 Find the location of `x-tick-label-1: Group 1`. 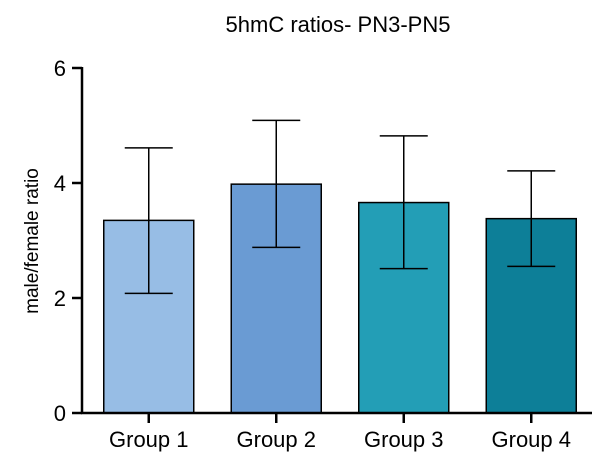

x-tick-label-1: Group 1 is located at coordinates (149, 439).